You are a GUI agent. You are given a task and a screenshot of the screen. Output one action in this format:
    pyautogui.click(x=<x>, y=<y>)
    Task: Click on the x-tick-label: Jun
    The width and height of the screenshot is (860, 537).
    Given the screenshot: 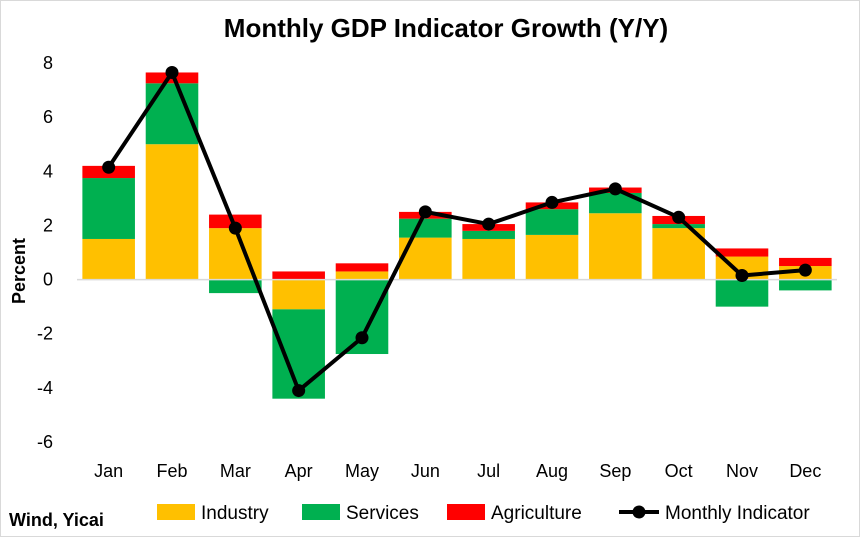 What is the action you would take?
    pyautogui.click(x=425, y=471)
    